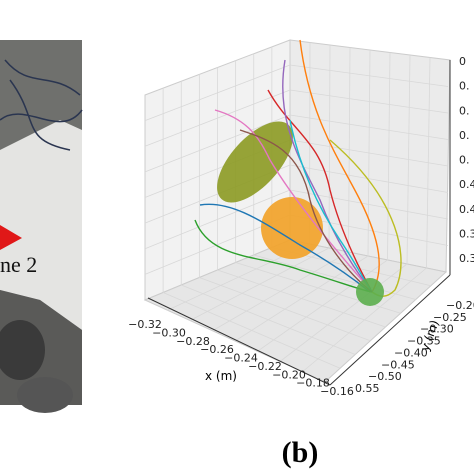 The height and width of the screenshot is (474, 474). Describe the element at coordinates (289, 374) in the screenshot. I see `x-tick-label: −0.20` at that location.